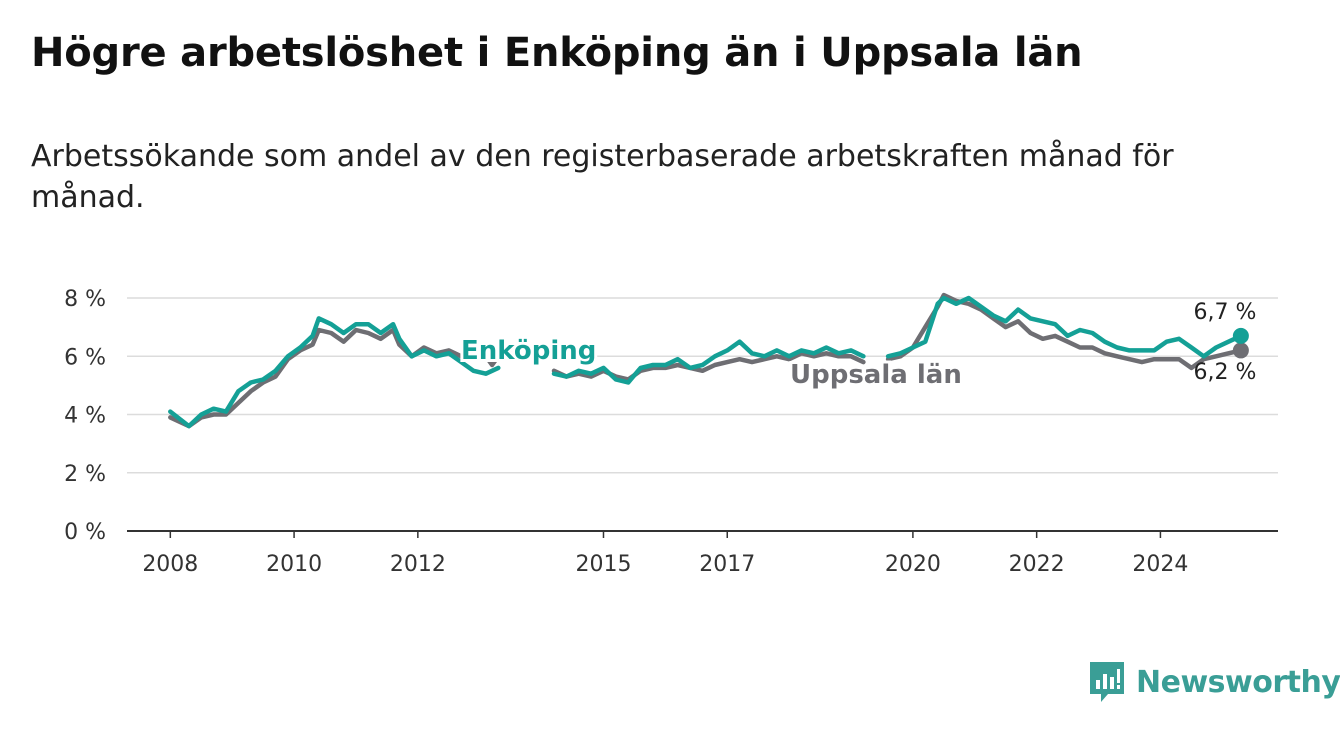 Image resolution: width=1340 pixels, height=734 pixels. Describe the element at coordinates (1238, 682) in the screenshot. I see `brand-name: Newsworthy` at that location.